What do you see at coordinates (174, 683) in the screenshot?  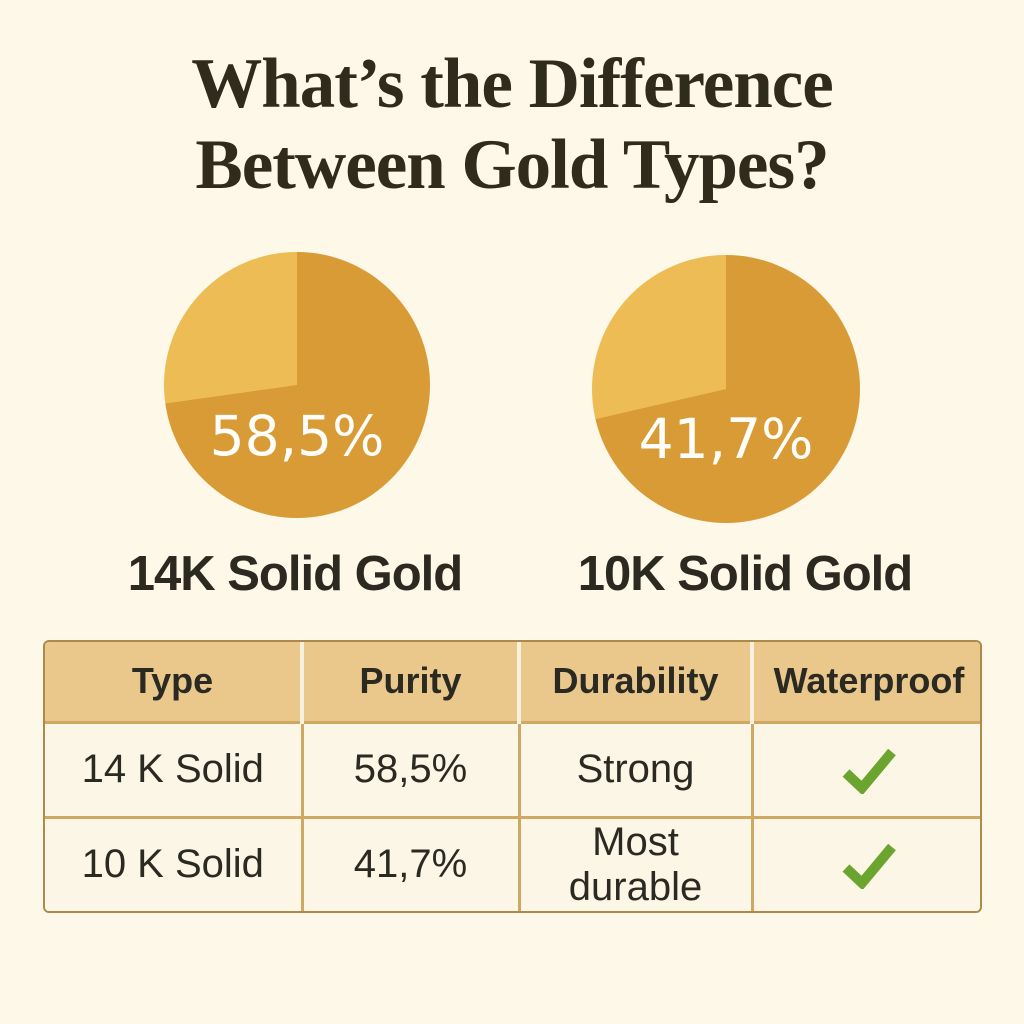 I see `column-header-type: Type` at bounding box center [174, 683].